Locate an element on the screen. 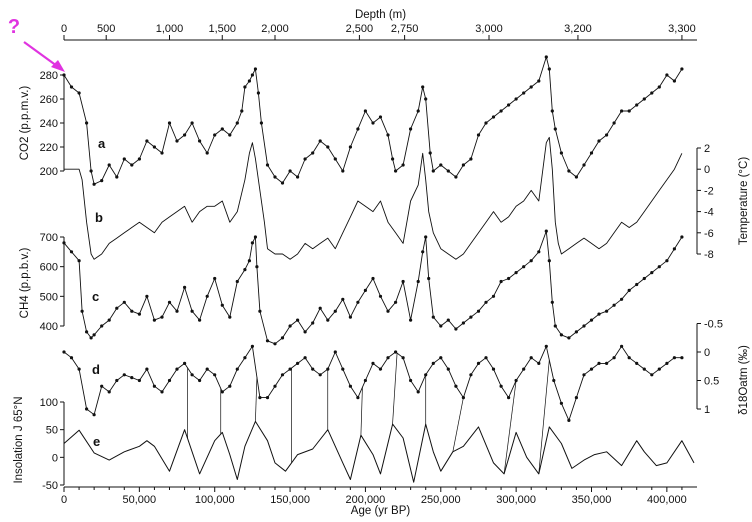 The height and width of the screenshot is (522, 752). ch4-tick-label: 600 is located at coordinates (49, 268).